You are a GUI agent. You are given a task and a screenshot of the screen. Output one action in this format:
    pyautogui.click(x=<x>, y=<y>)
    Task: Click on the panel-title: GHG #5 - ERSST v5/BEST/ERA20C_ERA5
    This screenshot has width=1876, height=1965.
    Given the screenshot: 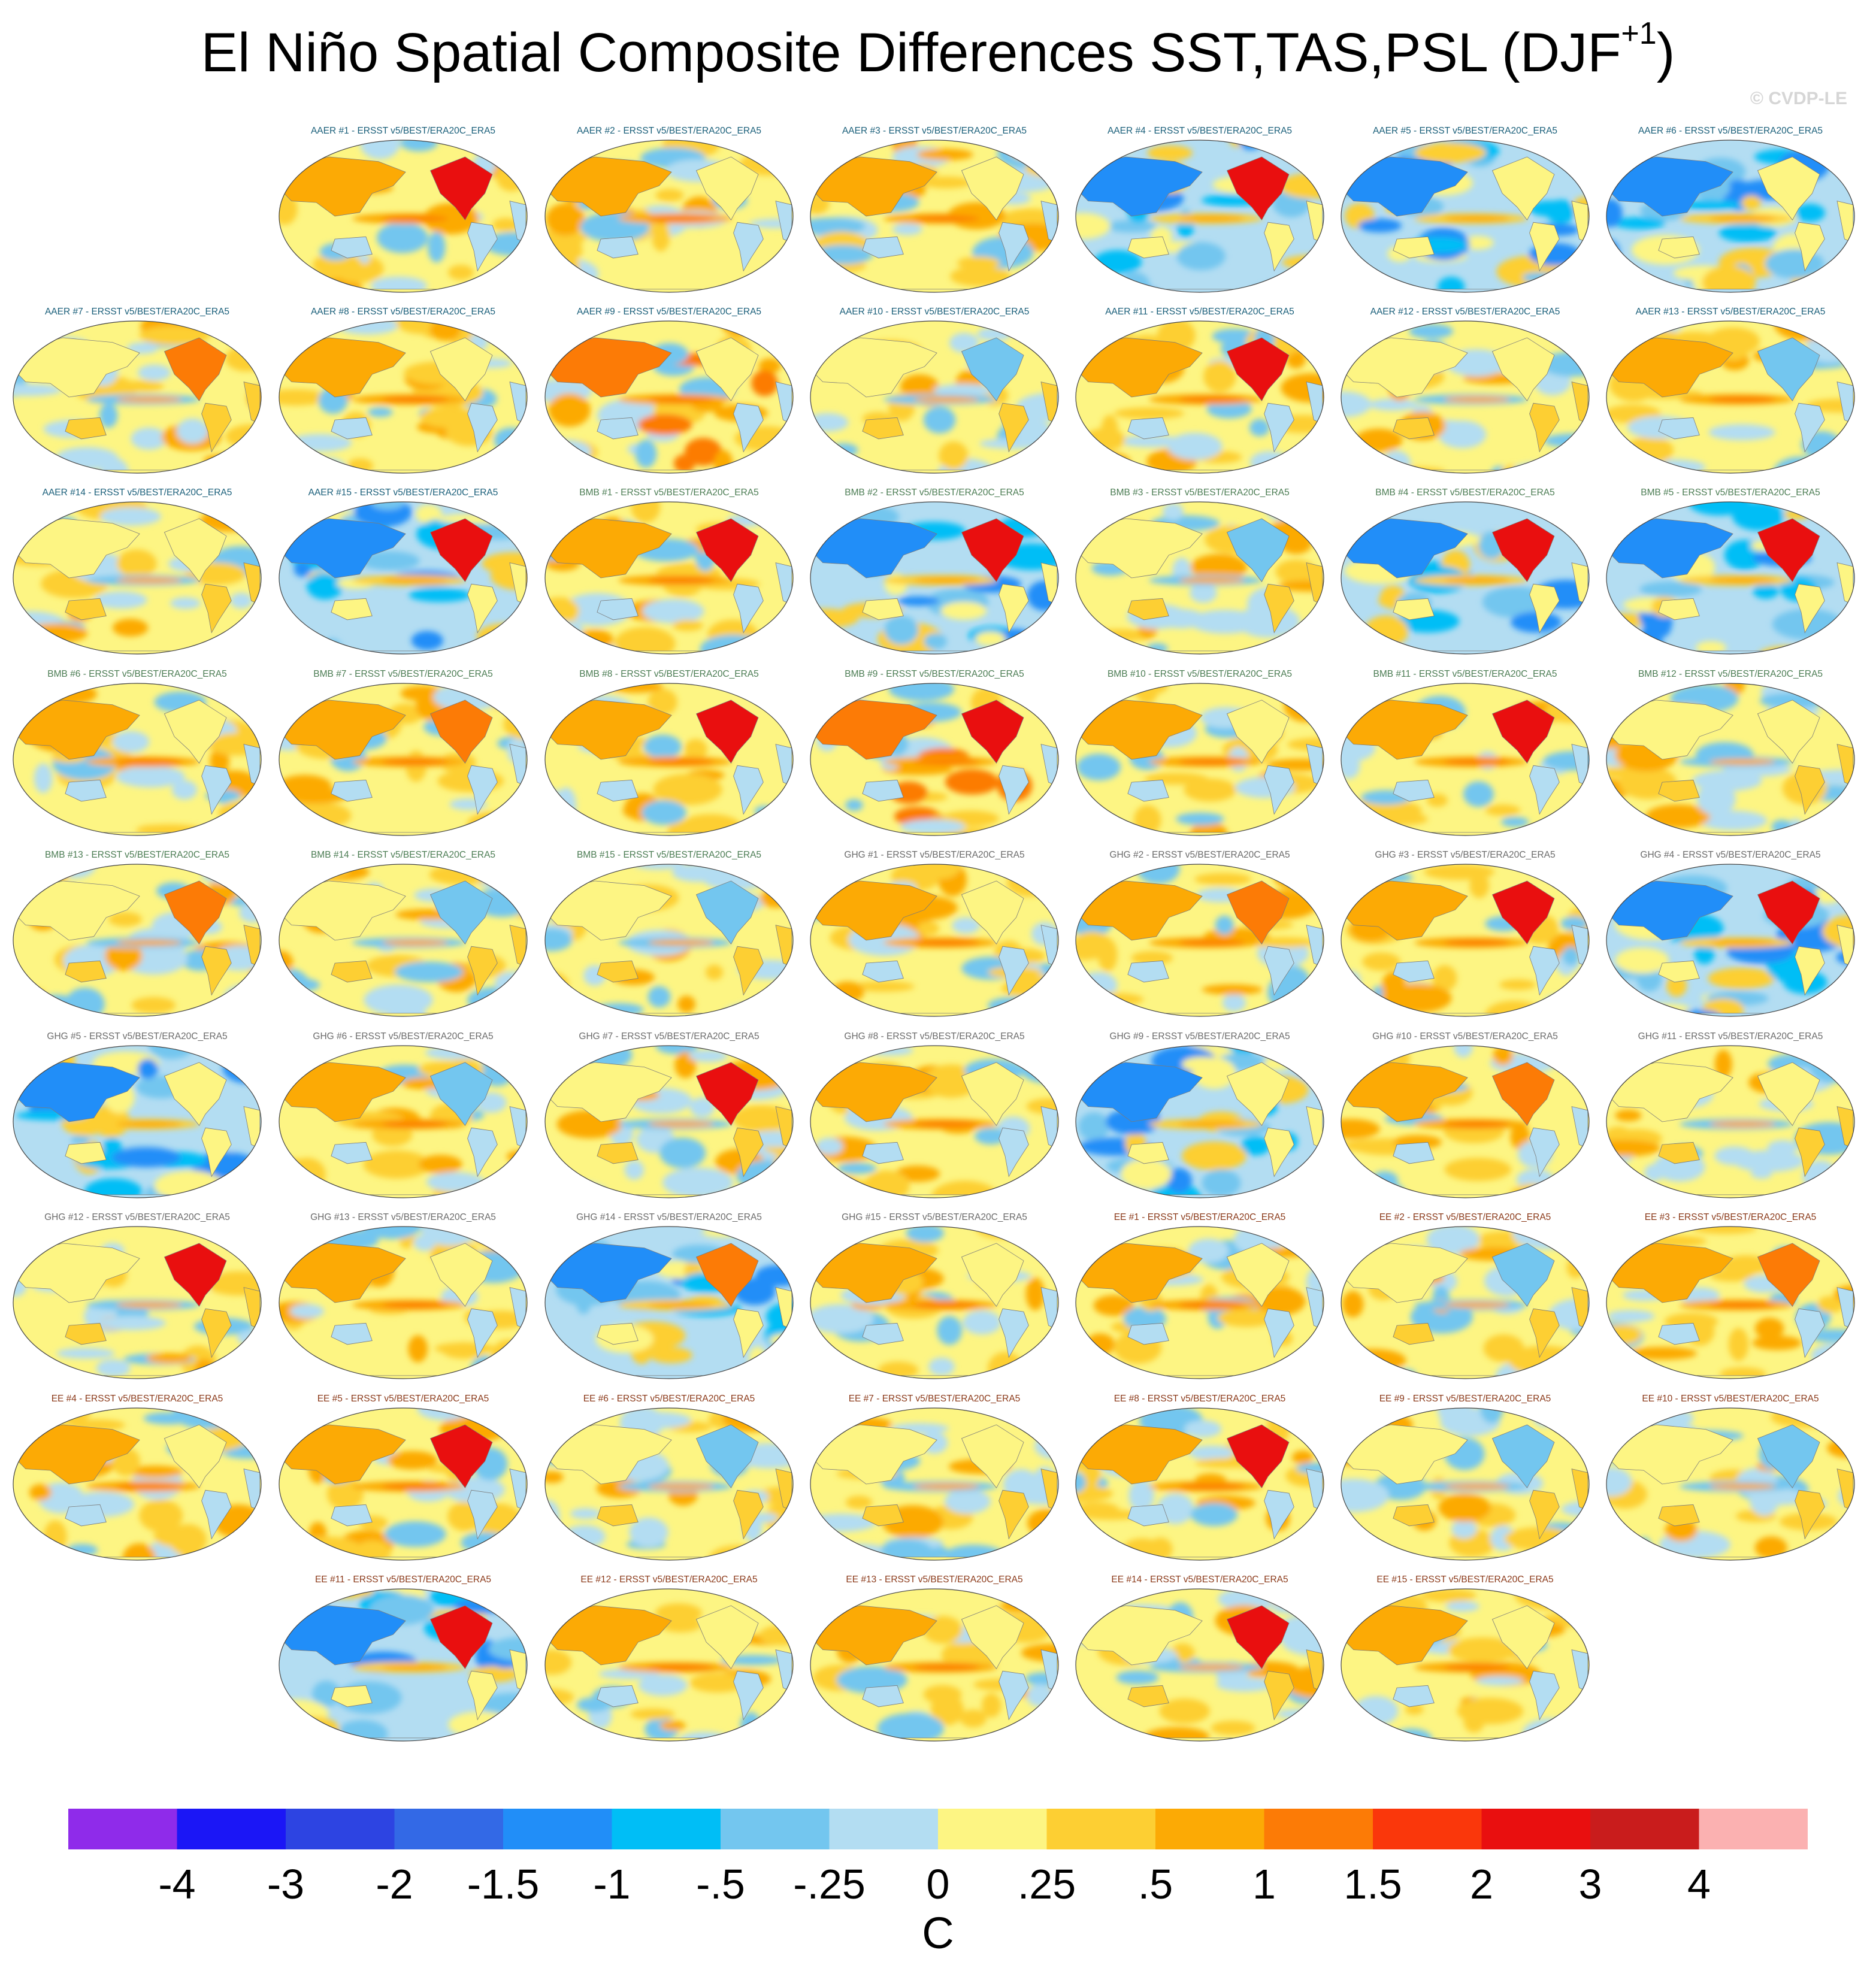 What is the action you would take?
    pyautogui.click(x=137, y=1036)
    